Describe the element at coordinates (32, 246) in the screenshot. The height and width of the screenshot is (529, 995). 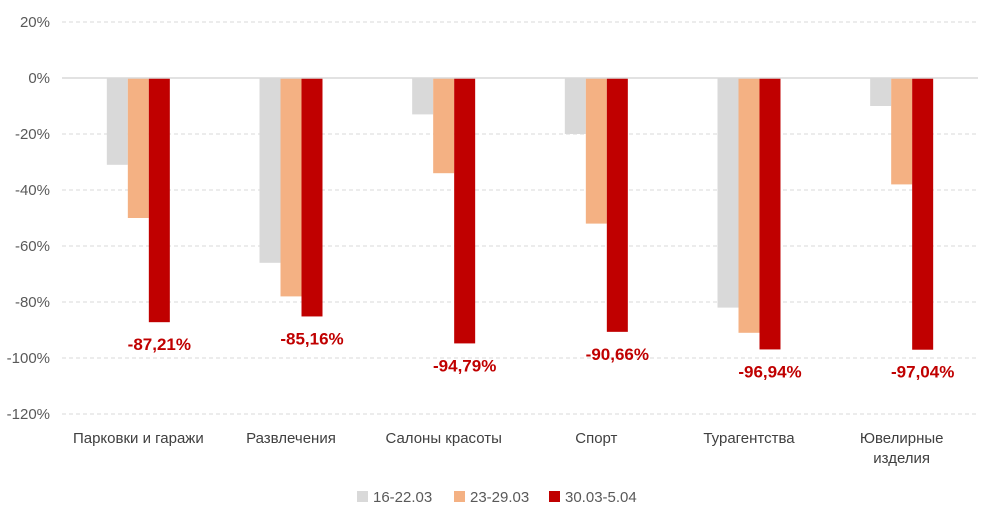
I see `y-tick-label: -60%` at that location.